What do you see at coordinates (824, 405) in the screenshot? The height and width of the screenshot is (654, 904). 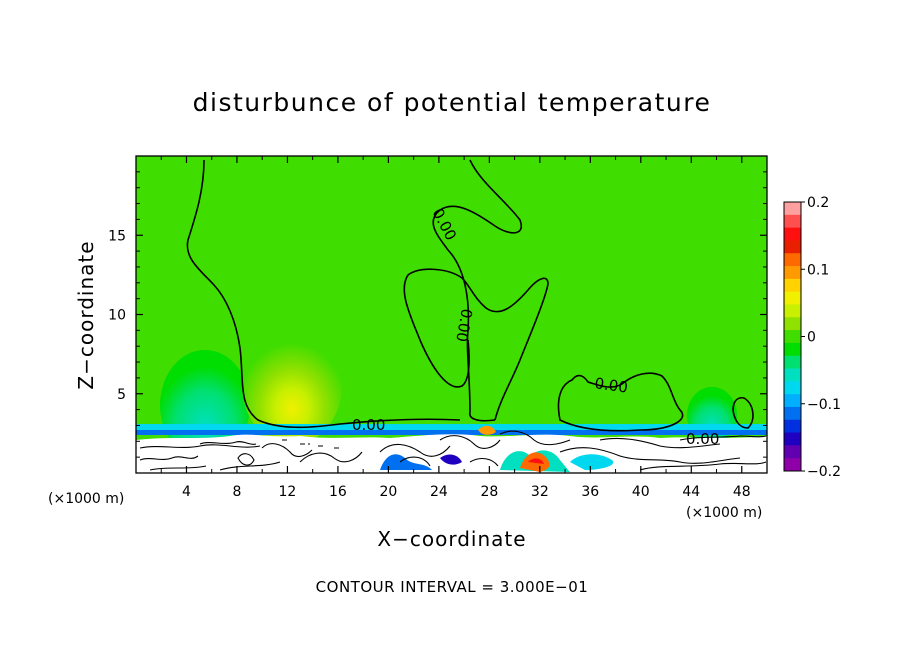 I see `colorbar-tick-label: −0.1` at bounding box center [824, 405].